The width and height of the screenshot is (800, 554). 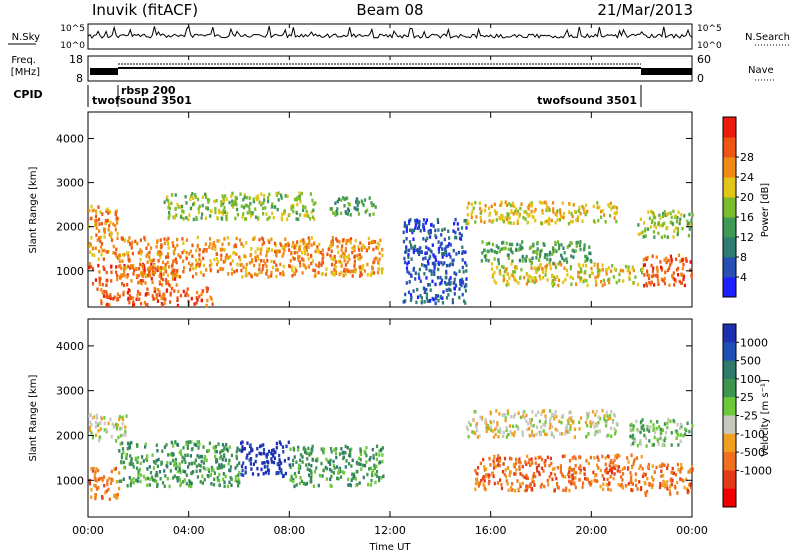 What do you see at coordinates (729, 287) in the screenshot?
I see `colorbar-swatch` at bounding box center [729, 287].